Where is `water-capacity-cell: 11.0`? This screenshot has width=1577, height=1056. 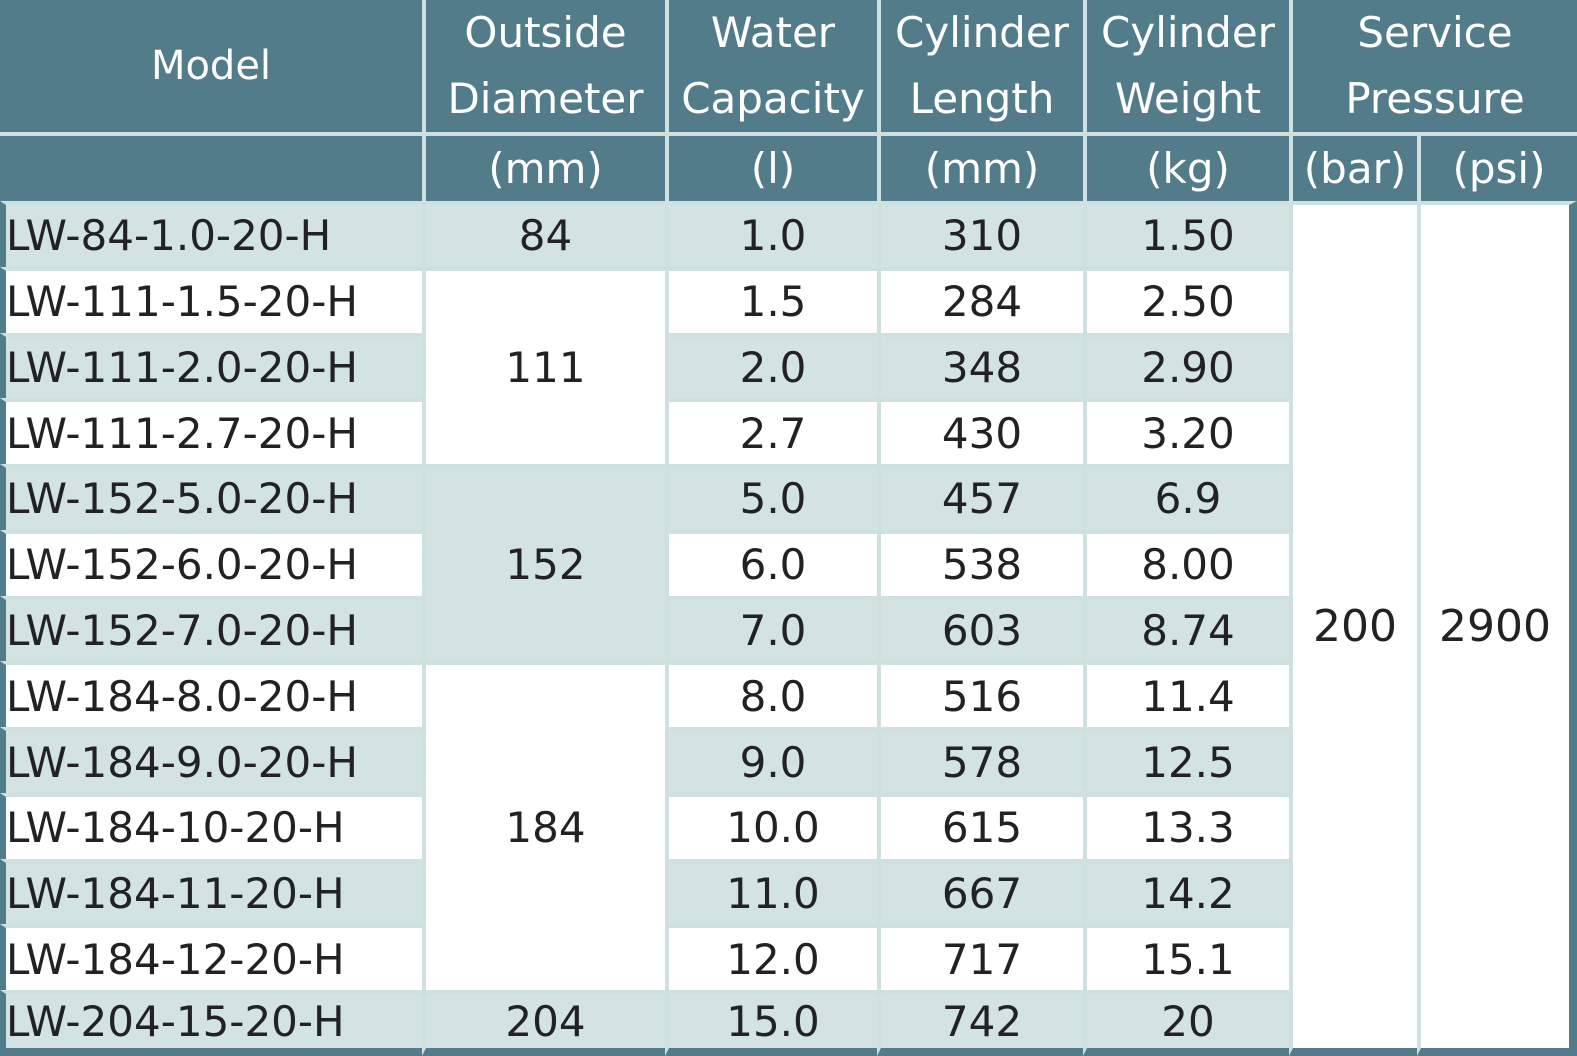
water-capacity-cell: 11.0 is located at coordinates (771, 891).